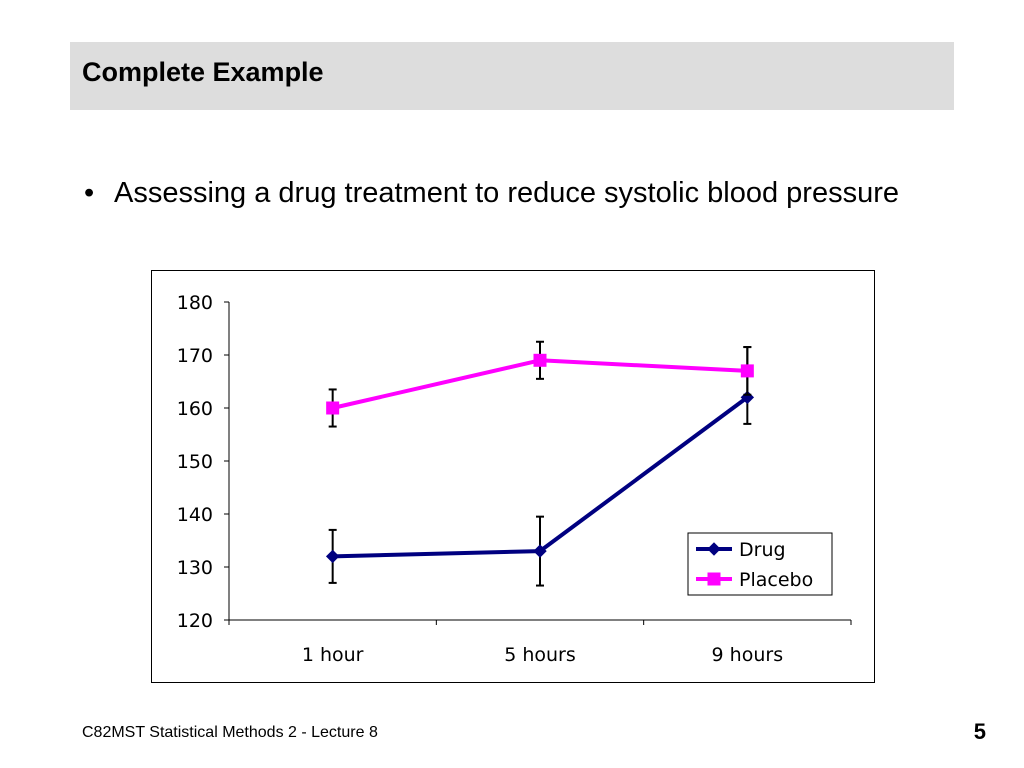 This screenshot has width=1024, height=768. I want to click on footer-text: C82MST Statistical Methods 2 - Lecture 8, so click(230, 732).